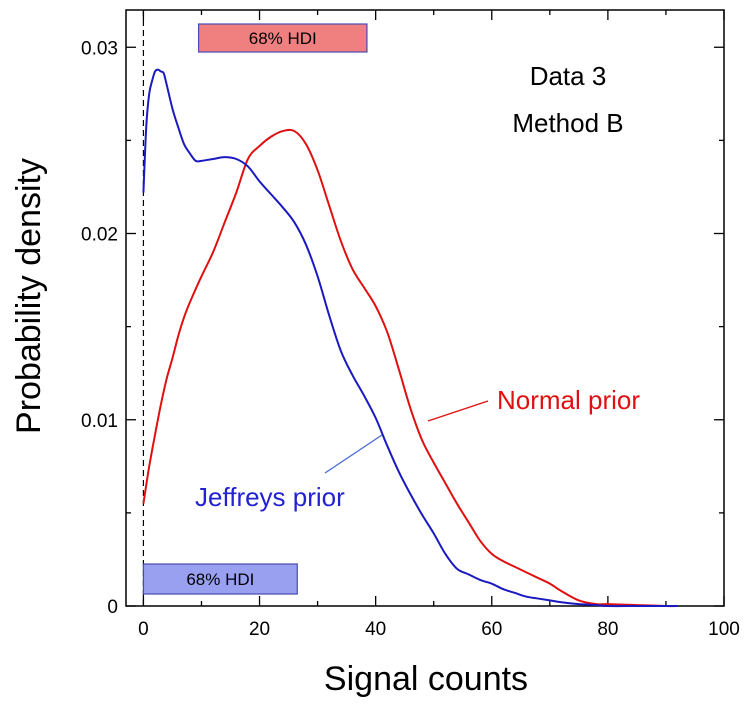  Describe the element at coordinates (491, 629) in the screenshot. I see `x-tick-label: 60` at that location.